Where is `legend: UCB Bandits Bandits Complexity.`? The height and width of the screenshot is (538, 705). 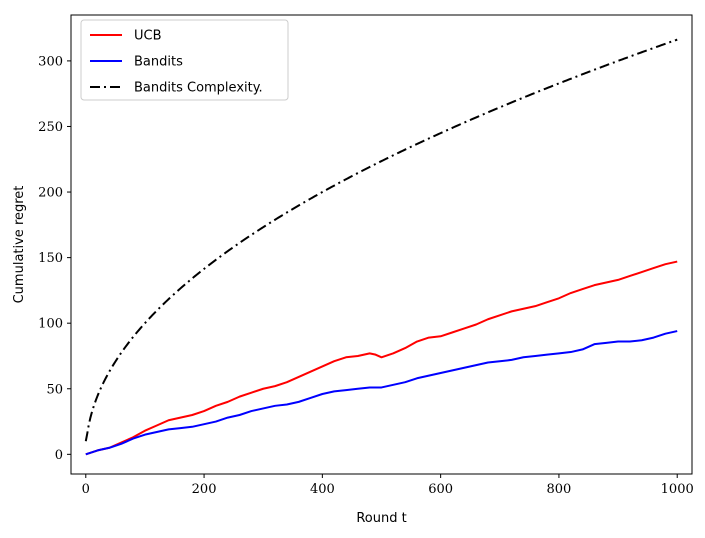 legend: UCB Bandits Bandits Complexity. is located at coordinates (184, 60).